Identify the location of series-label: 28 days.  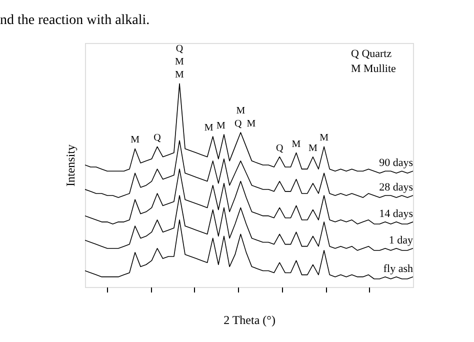
(396, 188).